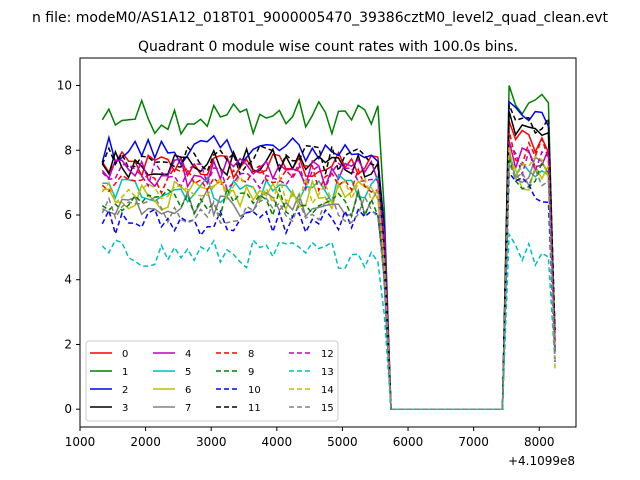 This screenshot has height=480, width=640. I want to click on legend-label-13: 13, so click(327, 372).